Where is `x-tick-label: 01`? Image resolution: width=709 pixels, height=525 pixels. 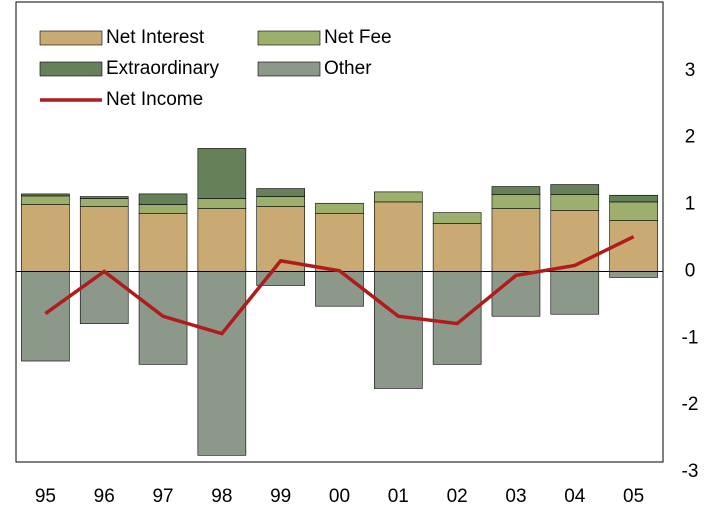 x-tick-label: 01 is located at coordinates (398, 496).